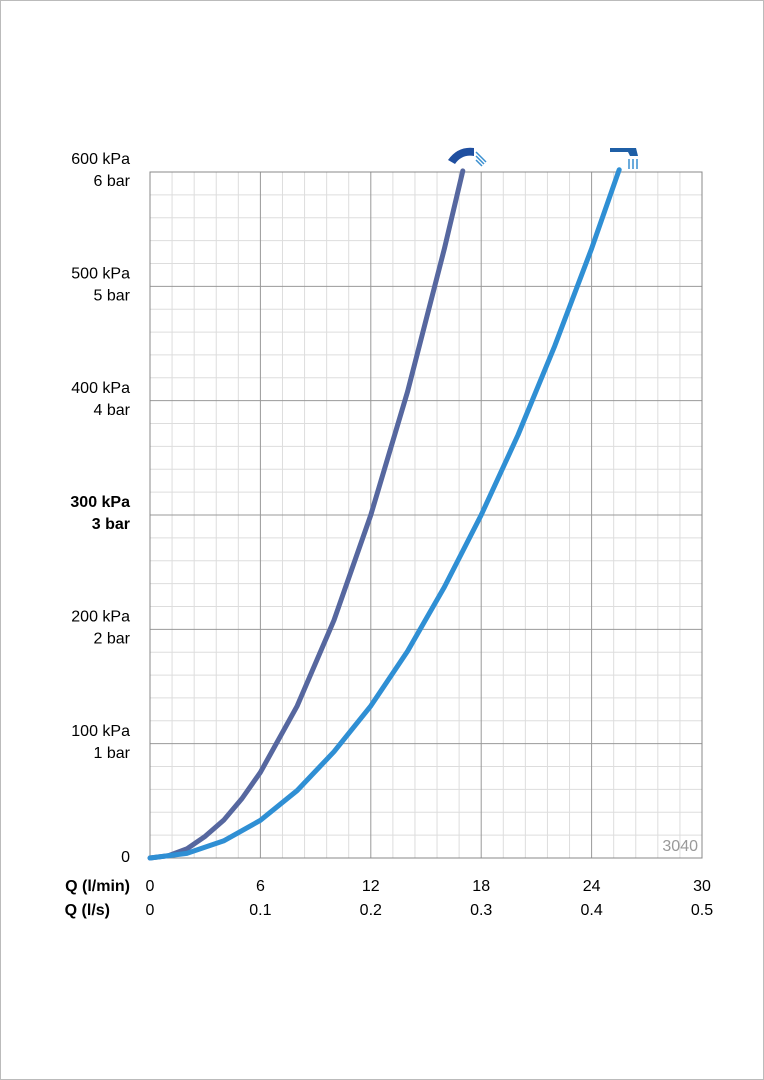 The height and width of the screenshot is (1080, 764). I want to click on y-tick-label: 400 kPa, so click(100, 388).